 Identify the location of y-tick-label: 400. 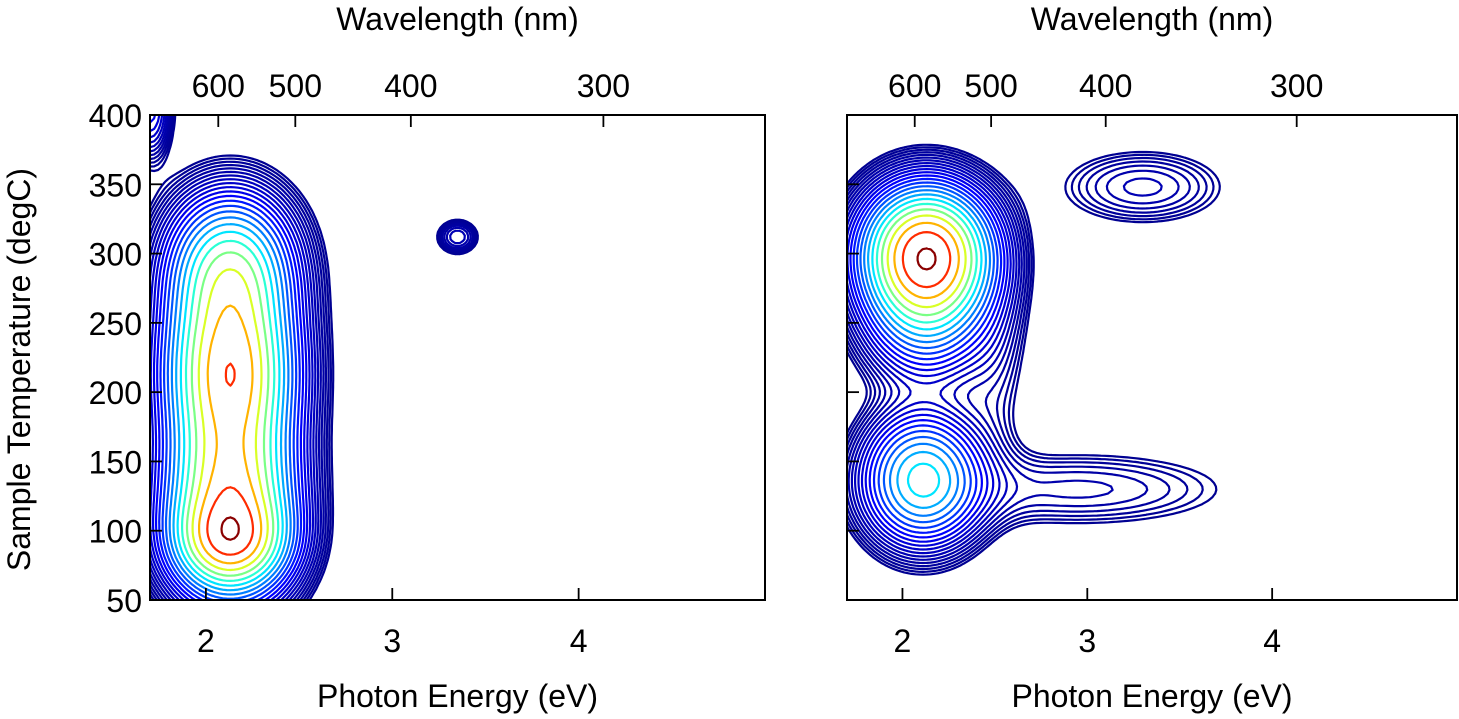
(115, 116).